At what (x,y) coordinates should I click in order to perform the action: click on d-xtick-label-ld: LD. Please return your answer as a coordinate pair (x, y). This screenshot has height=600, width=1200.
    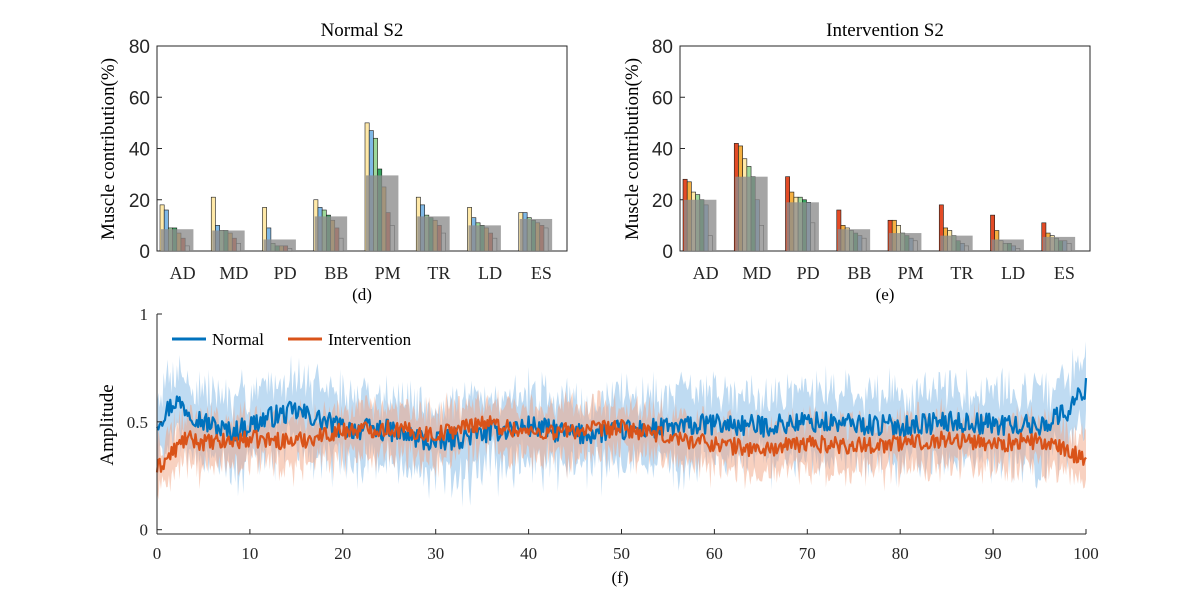
    Looking at the image, I should click on (490, 273).